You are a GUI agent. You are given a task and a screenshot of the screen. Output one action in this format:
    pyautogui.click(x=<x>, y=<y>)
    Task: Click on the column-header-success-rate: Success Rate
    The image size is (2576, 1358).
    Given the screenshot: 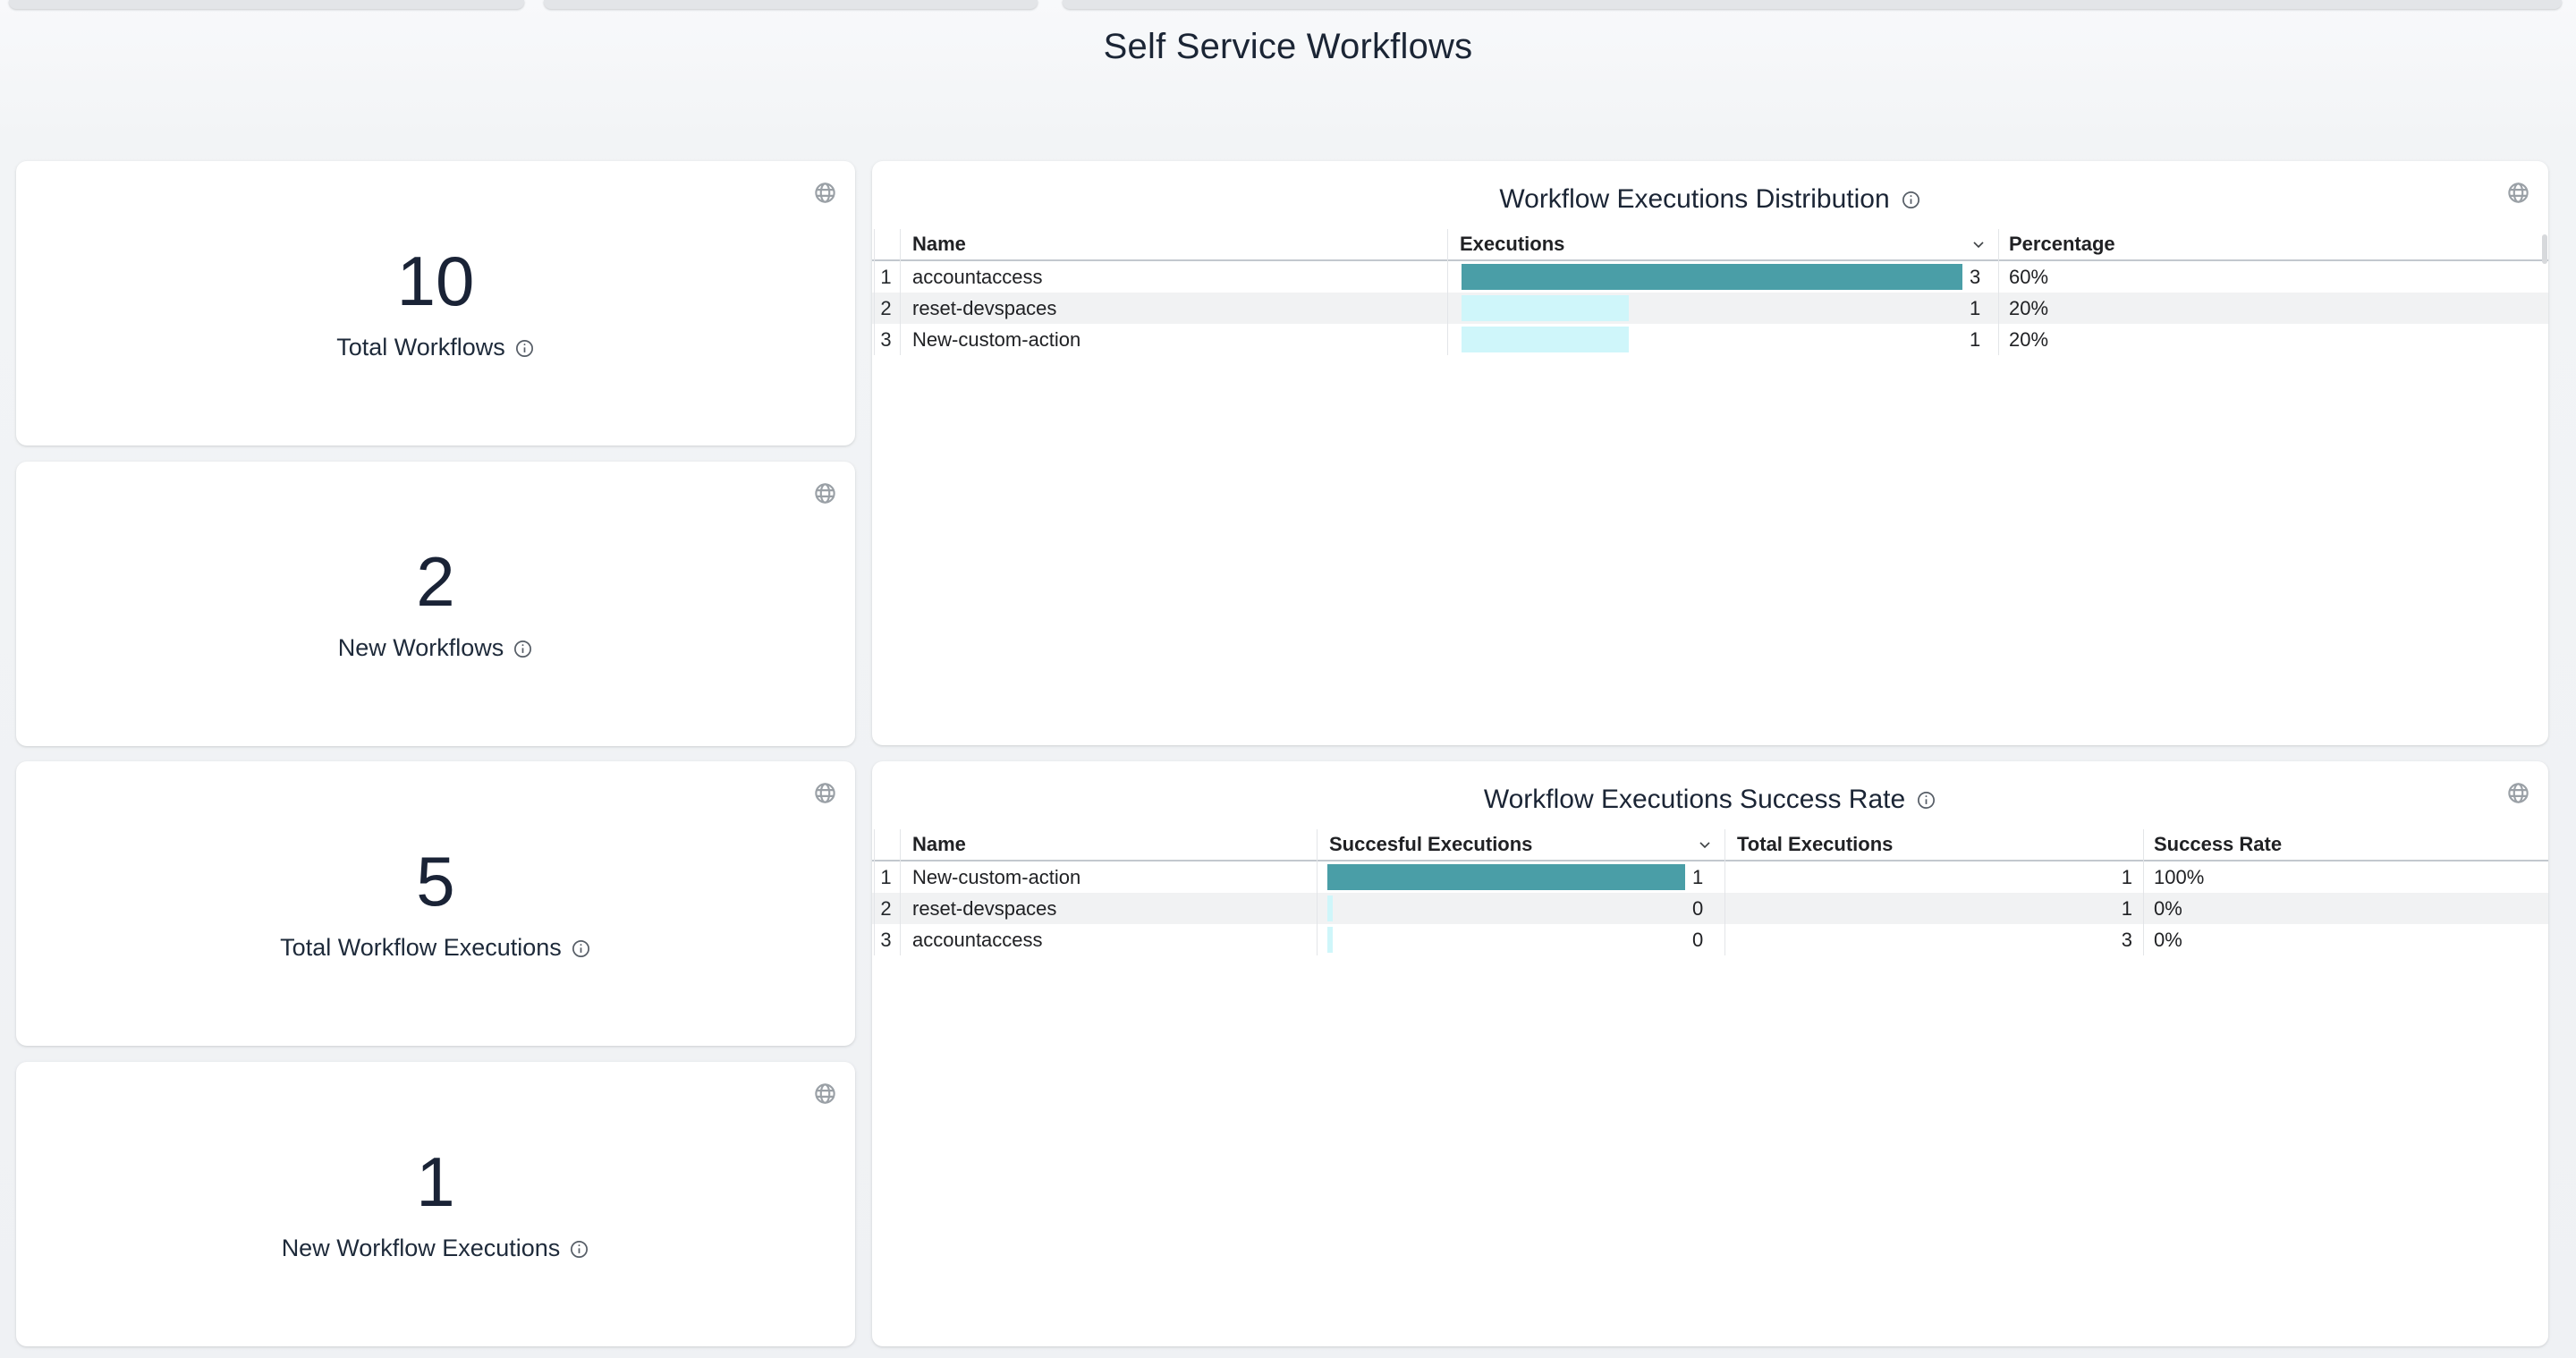 What is the action you would take?
    pyautogui.click(x=2218, y=844)
    